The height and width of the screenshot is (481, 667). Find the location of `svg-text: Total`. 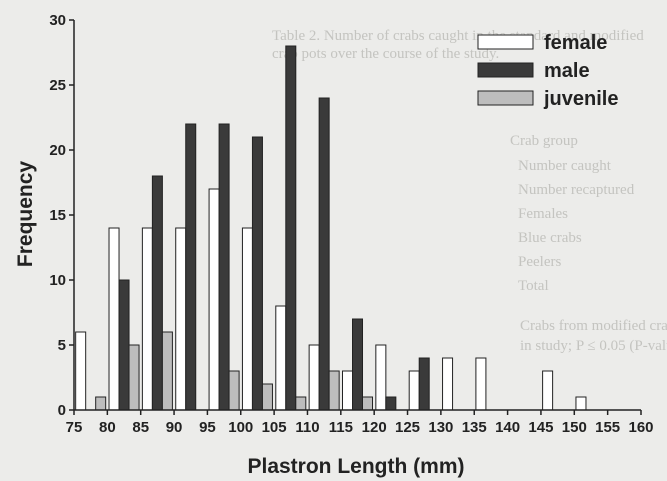

svg-text: Total is located at coordinates (533, 286).